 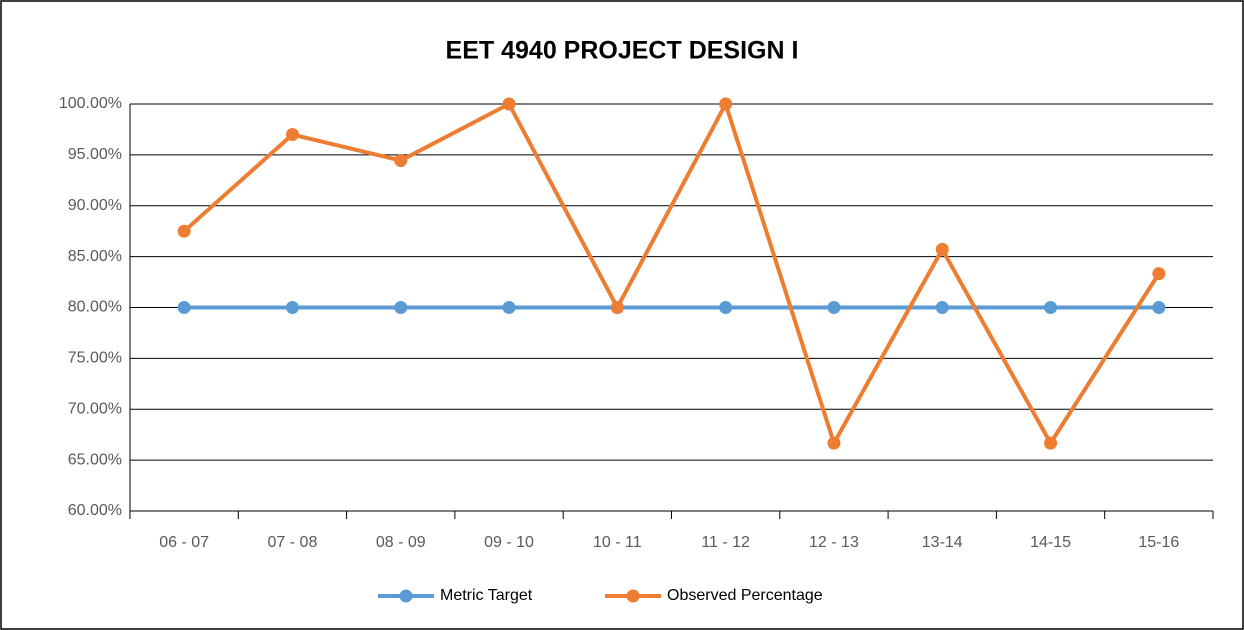 I want to click on x-tick-label: 14-15, so click(x=1050, y=542).